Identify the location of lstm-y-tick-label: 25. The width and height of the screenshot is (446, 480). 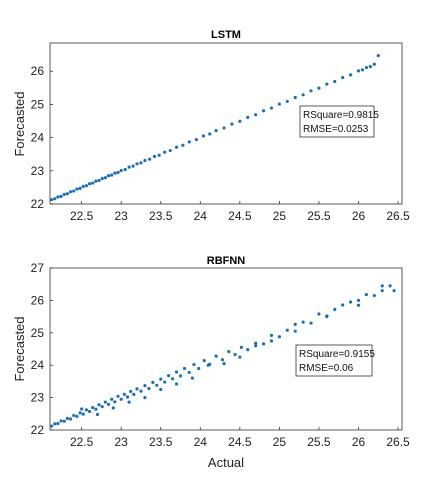
(38, 104).